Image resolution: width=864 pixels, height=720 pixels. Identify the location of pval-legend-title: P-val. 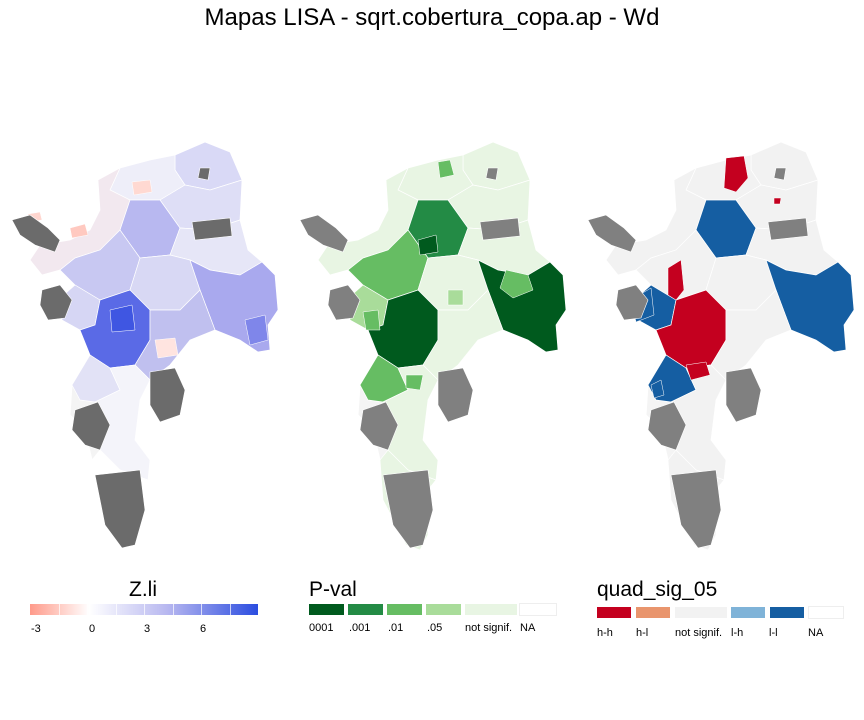
(333, 589).